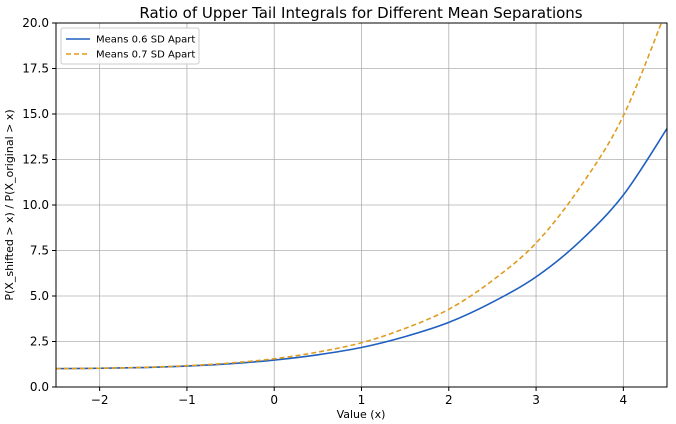 The width and height of the screenshot is (676, 424). What do you see at coordinates (187, 400) in the screenshot?
I see `x-tick-label: −1` at bounding box center [187, 400].